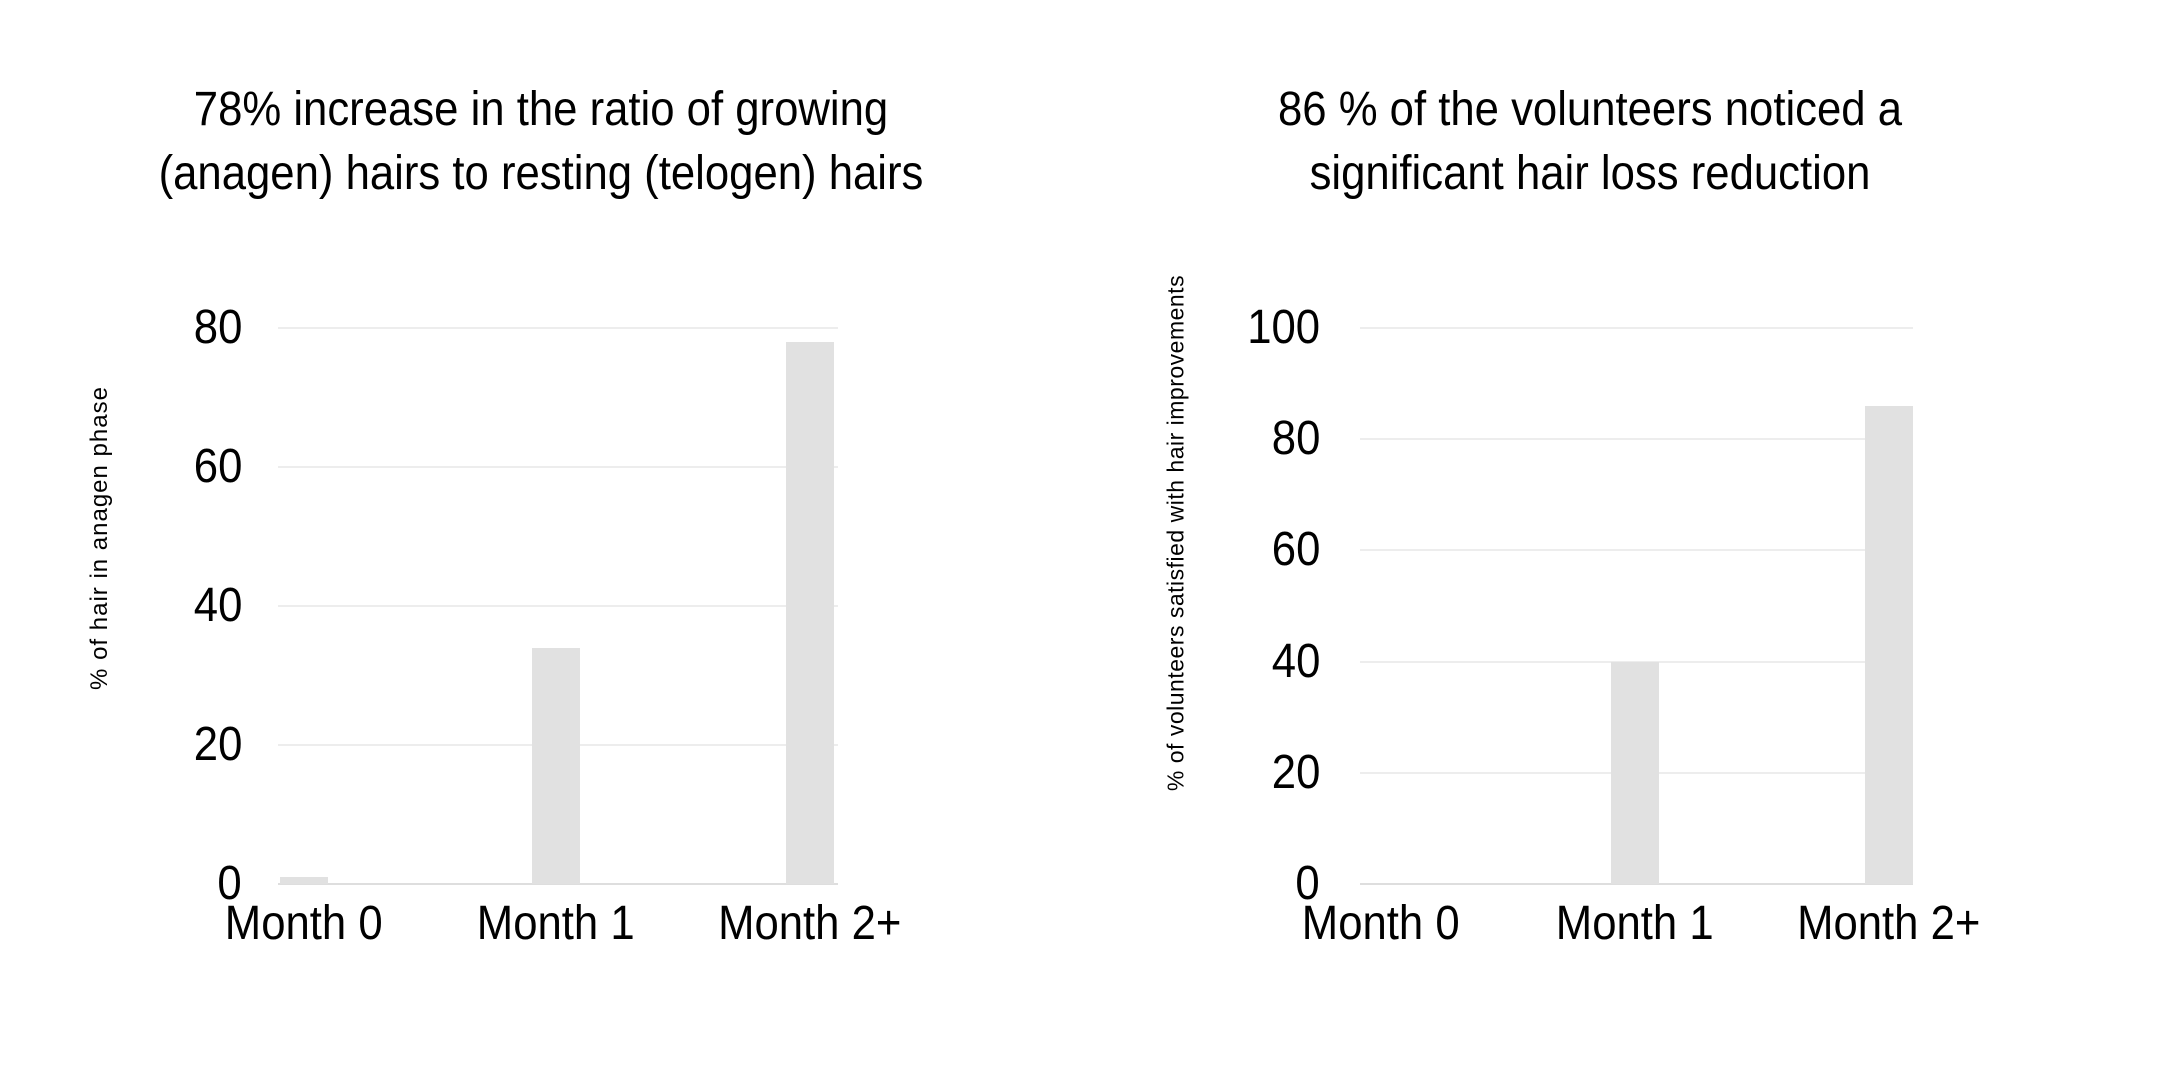 Image resolution: width=2160 pixels, height=1080 pixels. I want to click on x-axis-baseline-left, so click(558, 884).